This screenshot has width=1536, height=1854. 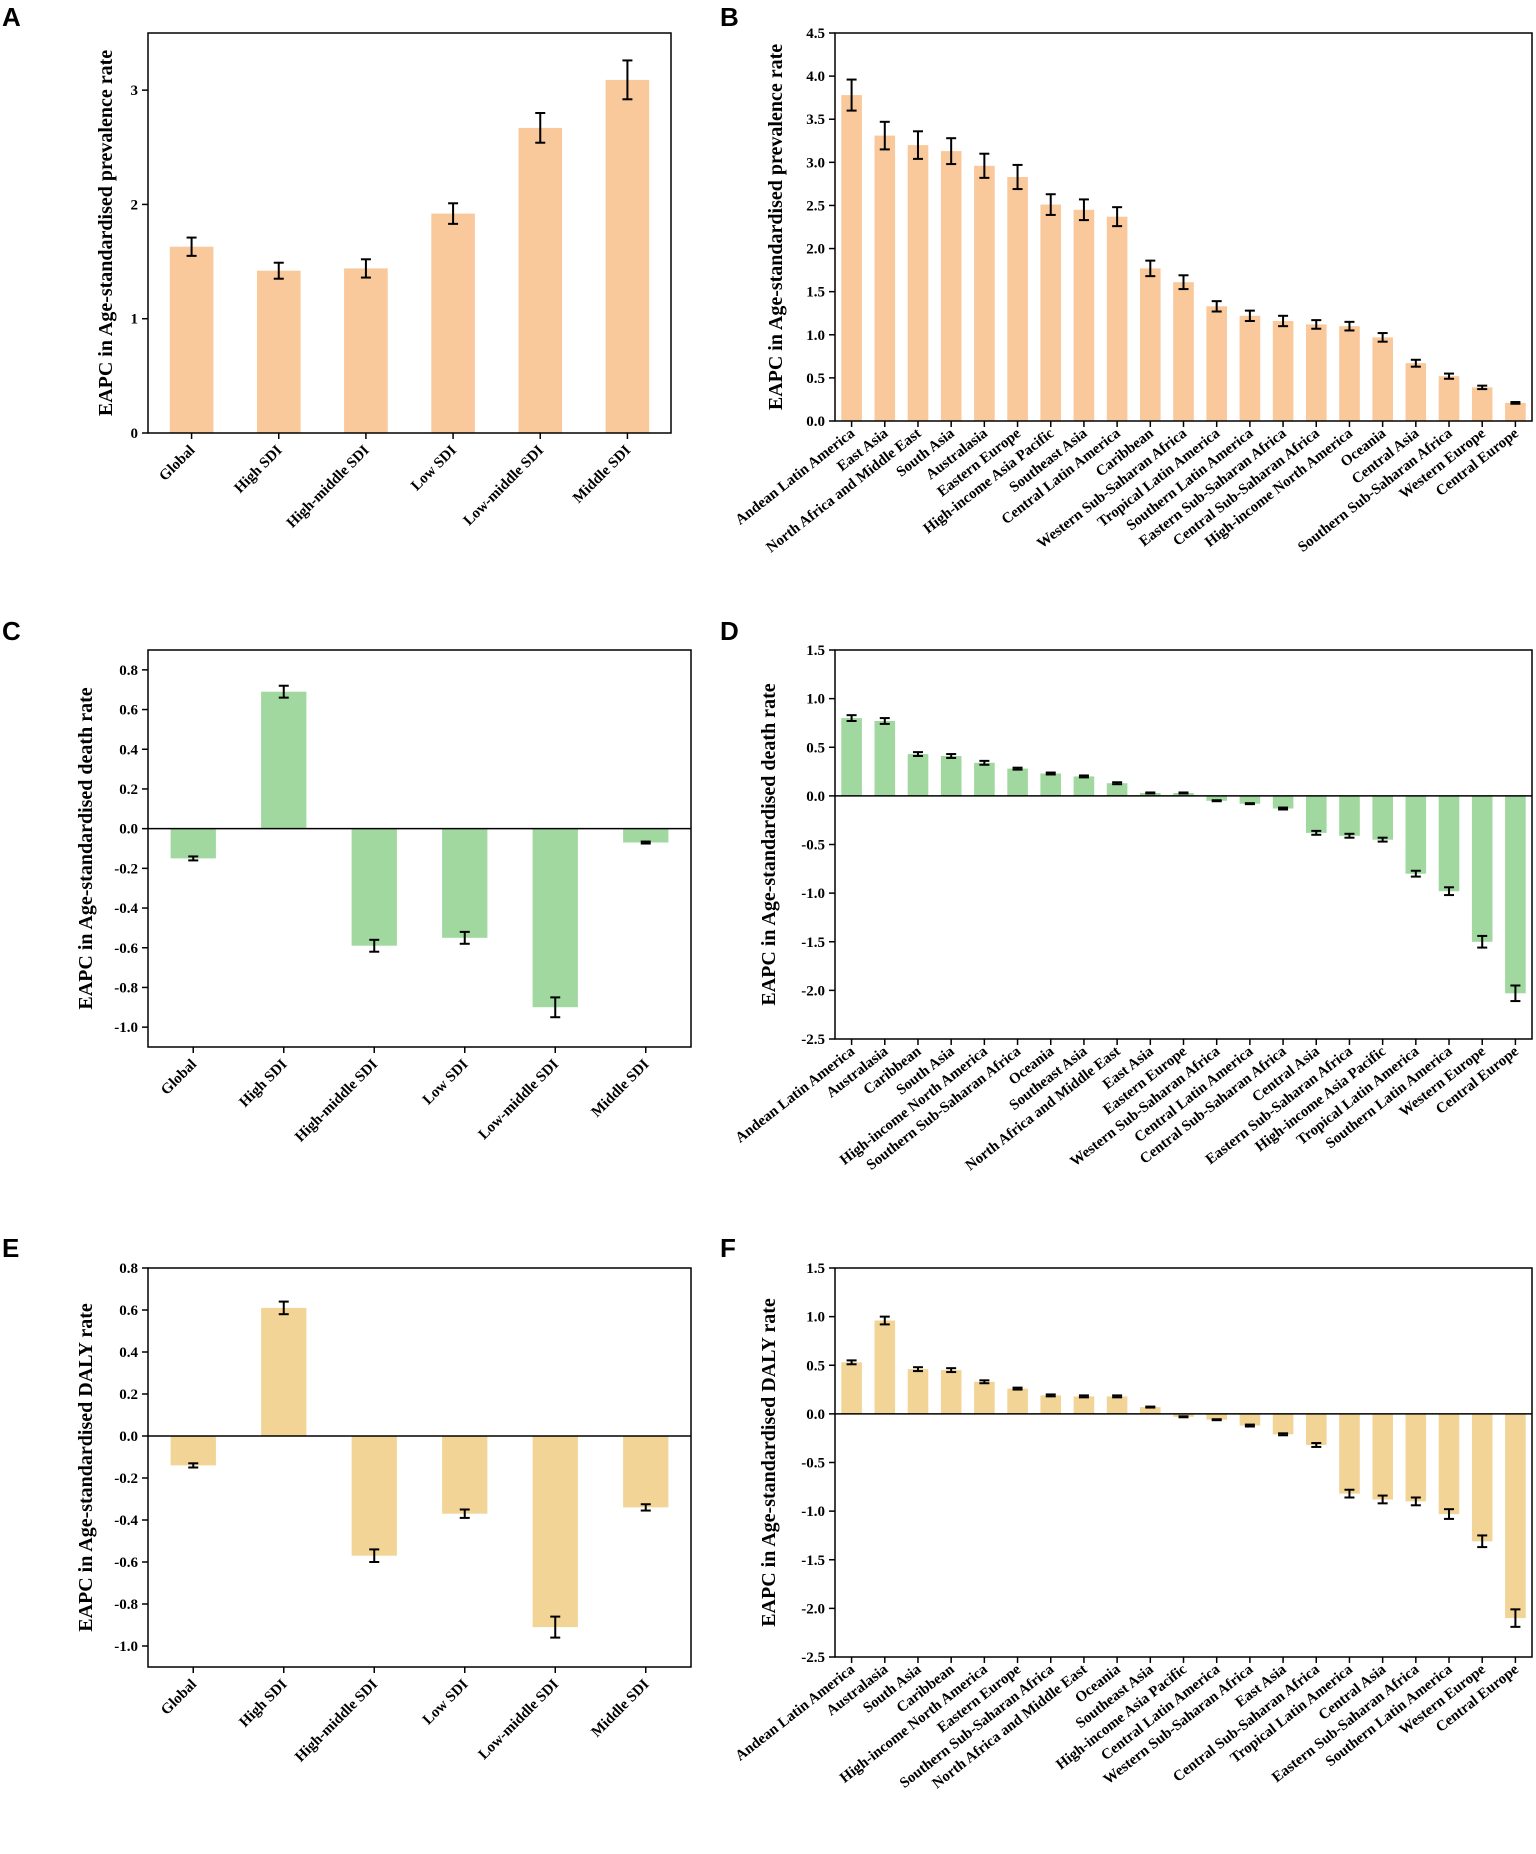 What do you see at coordinates (1449, 843) in the screenshot?
I see `bar-southern-latin-america` at bounding box center [1449, 843].